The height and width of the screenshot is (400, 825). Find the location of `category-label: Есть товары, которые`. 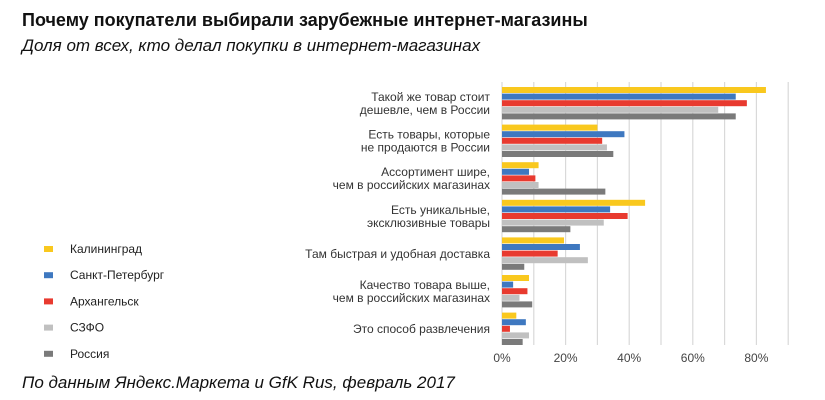

category-label: Есть товары, которые is located at coordinates (429, 135).